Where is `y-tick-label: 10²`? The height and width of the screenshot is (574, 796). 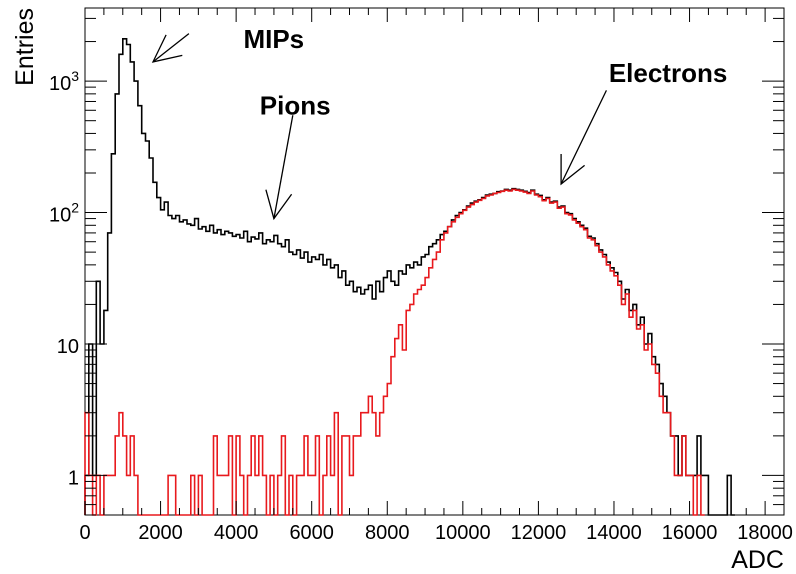 y-tick-label: 10² is located at coordinates (64, 213).